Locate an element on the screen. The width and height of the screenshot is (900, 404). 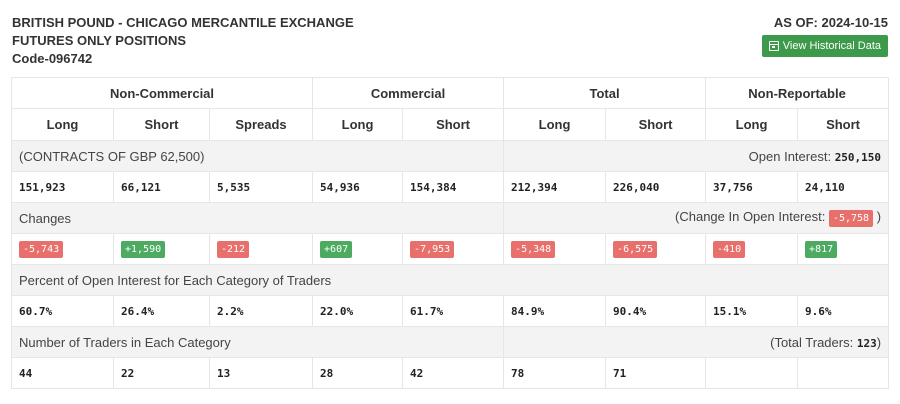
view-historical-data-button: View Historical Data is located at coordinates (824, 46).